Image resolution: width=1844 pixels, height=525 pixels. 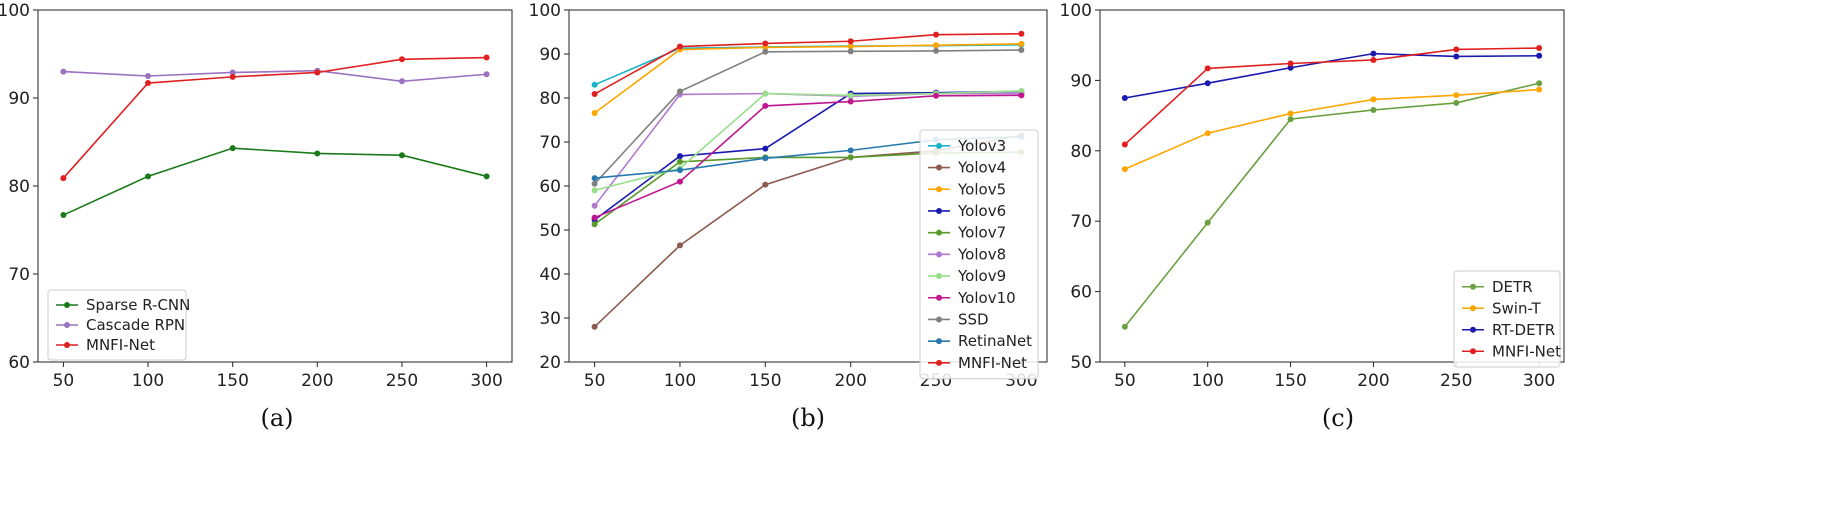 What do you see at coordinates (1512, 287) in the screenshot?
I see `legend-label: DETR` at bounding box center [1512, 287].